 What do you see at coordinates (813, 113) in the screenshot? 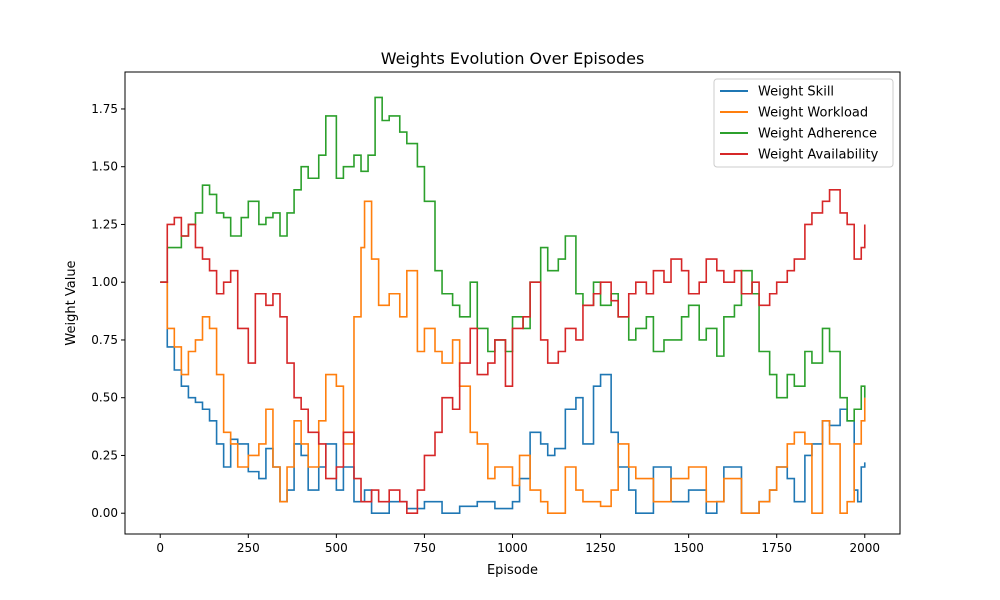
I see `legend-label: Weight Workload` at bounding box center [813, 113].